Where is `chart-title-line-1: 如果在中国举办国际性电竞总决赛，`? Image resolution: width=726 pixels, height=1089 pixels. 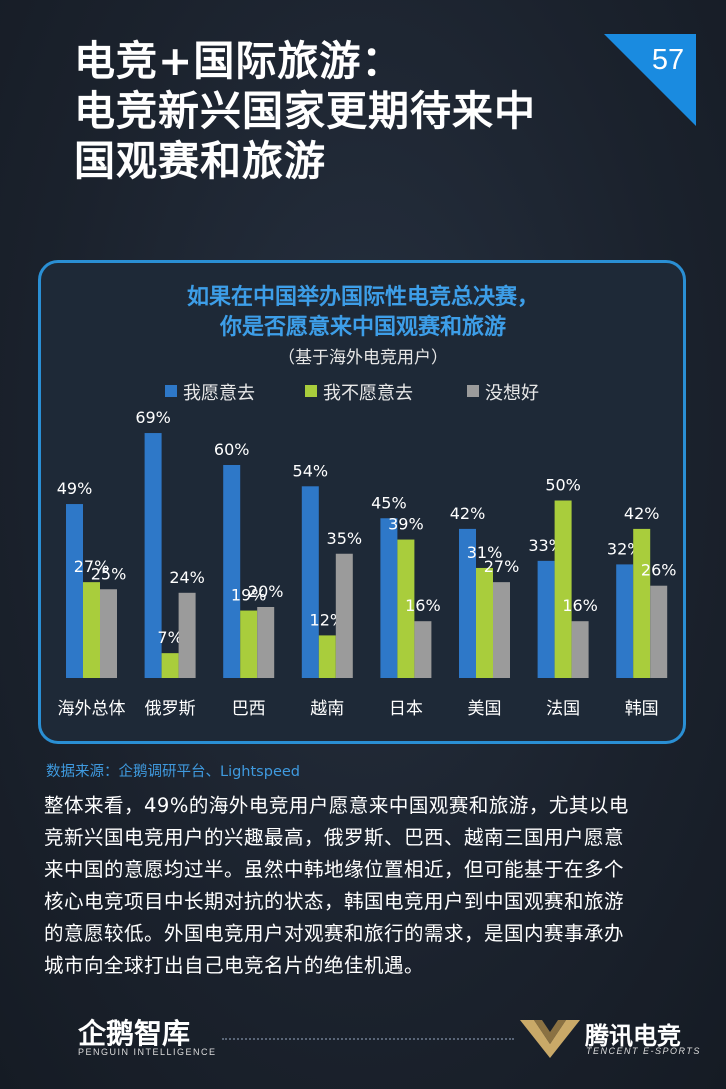
chart-title-line-1: 如果在中国举办国际性电竞总决赛， is located at coordinates (362, 297).